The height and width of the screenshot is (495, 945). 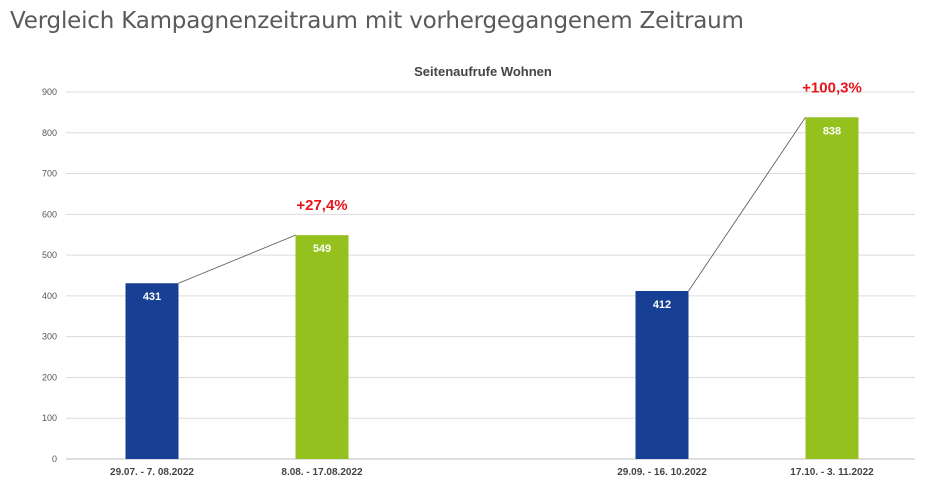 I want to click on bar-value-label: 412, so click(x=662, y=305).